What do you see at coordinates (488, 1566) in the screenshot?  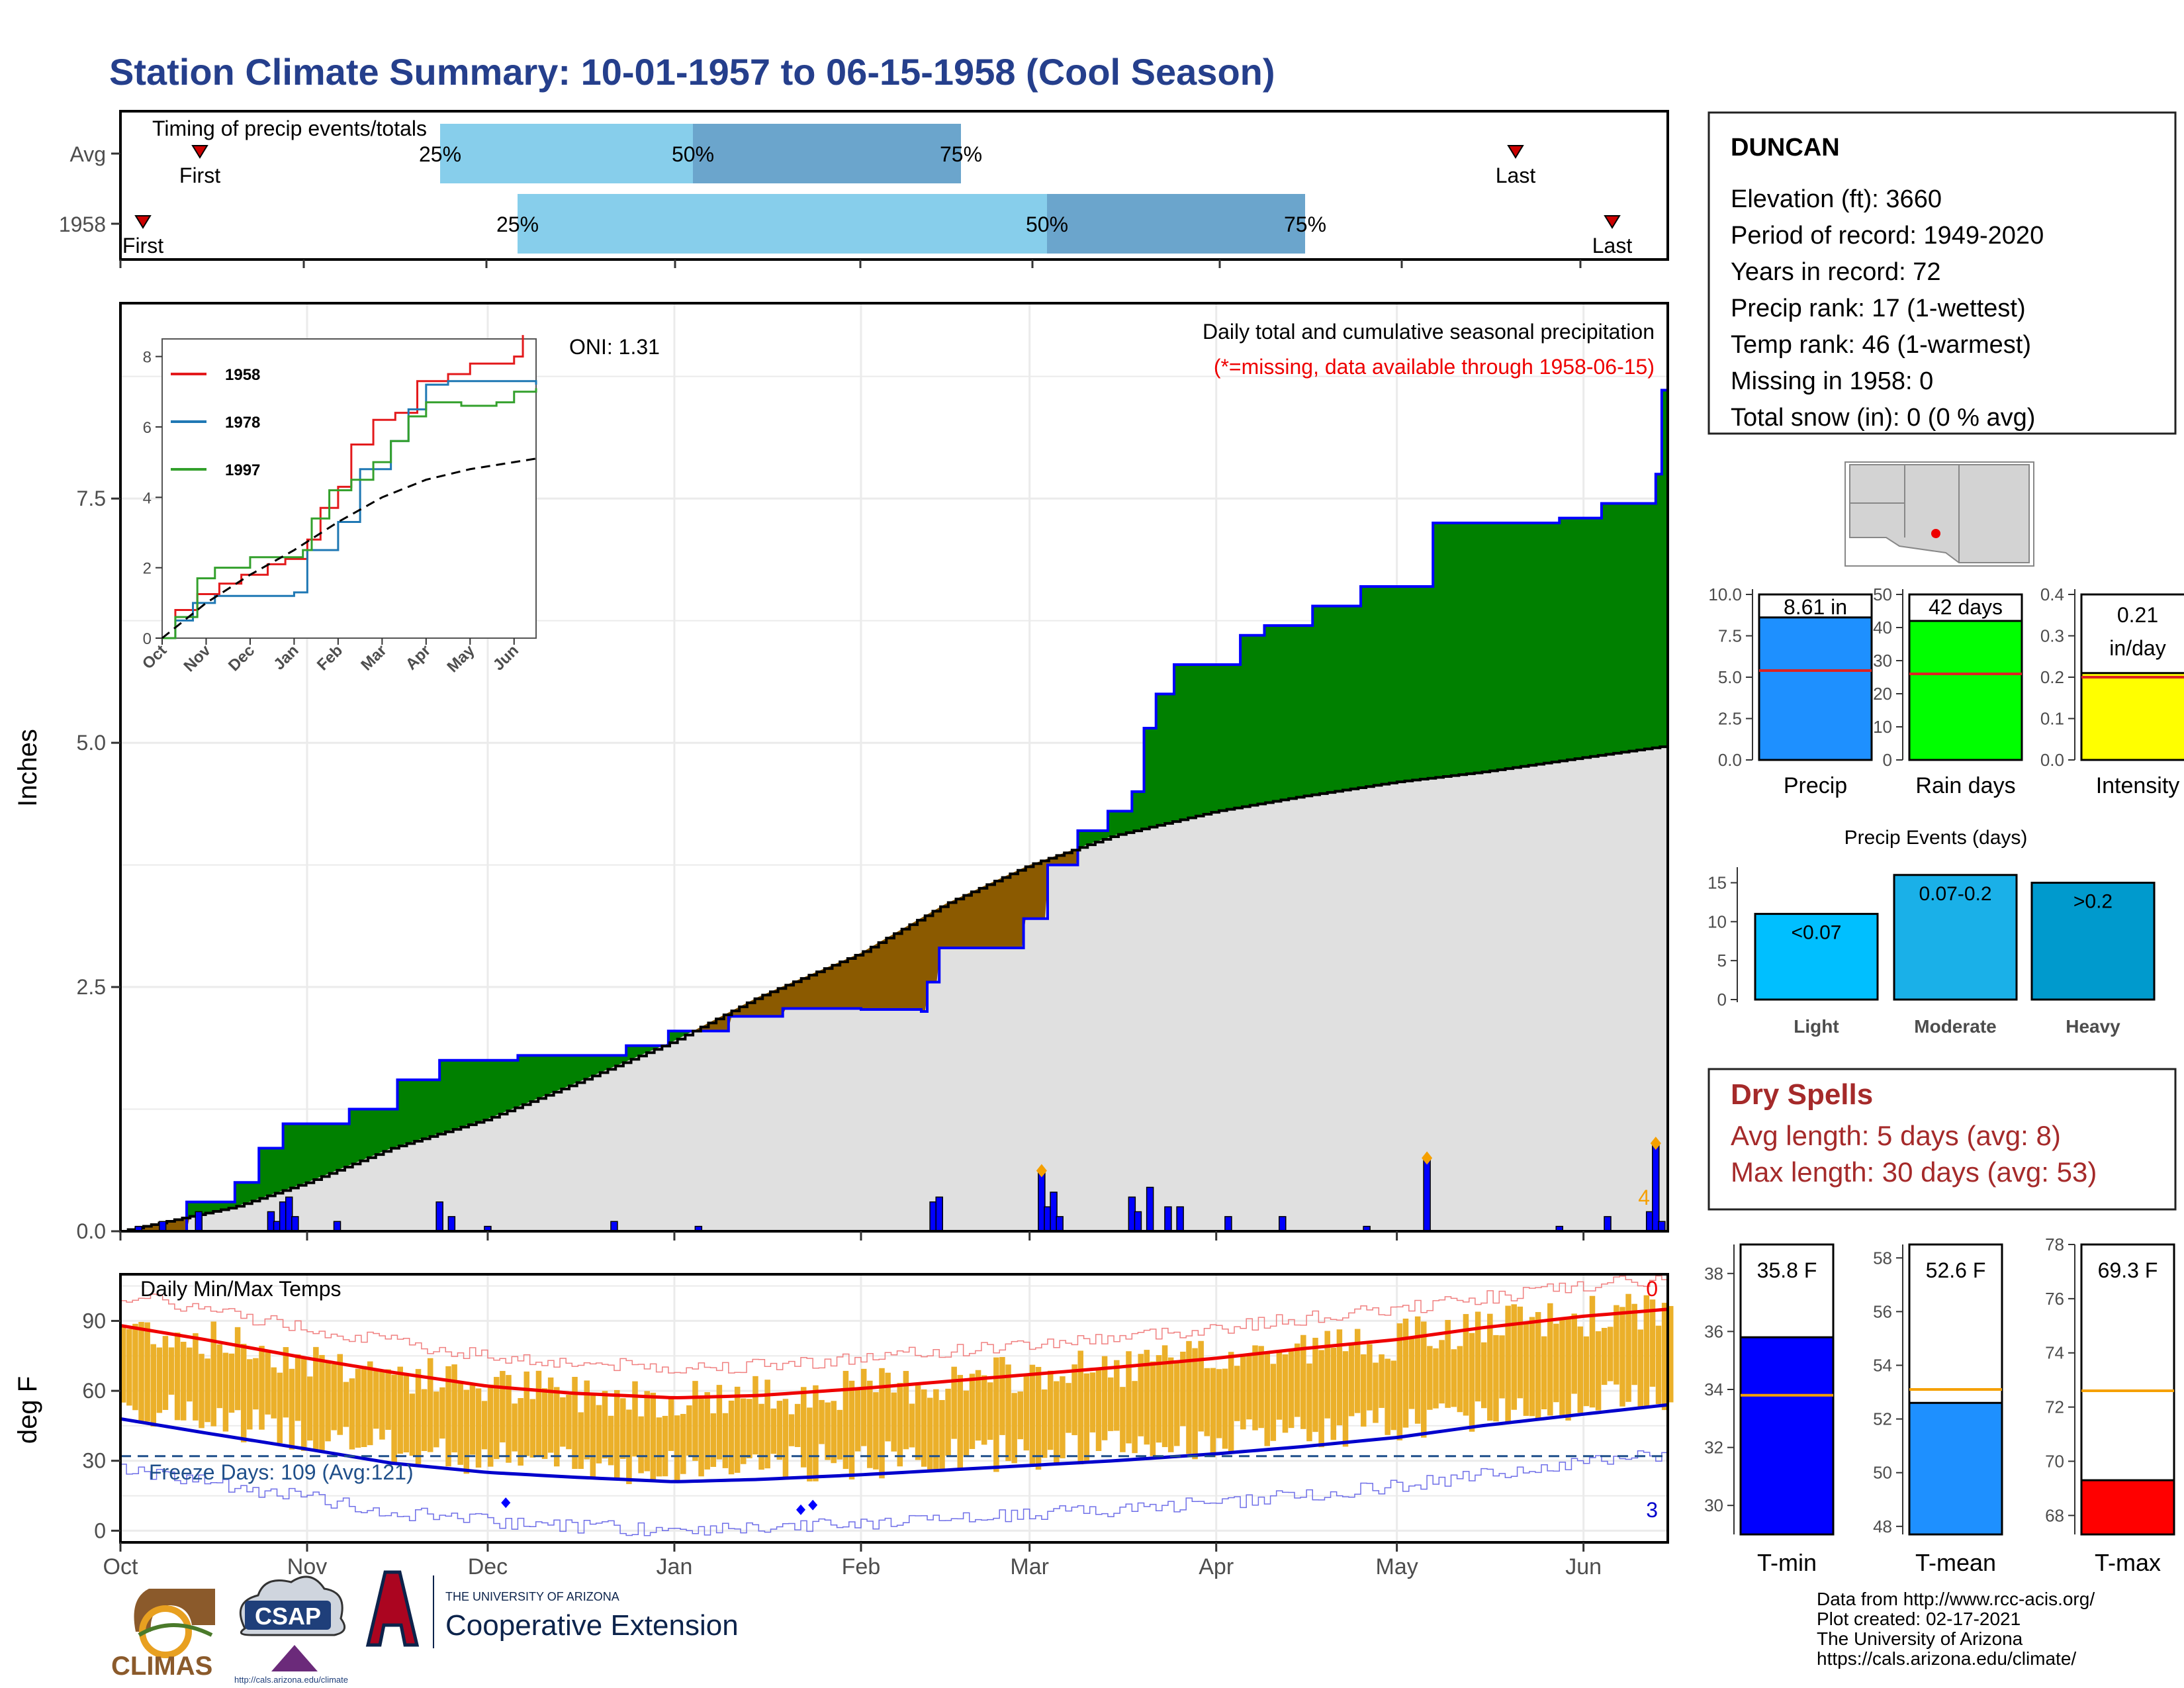 I see `temp-x-tick-label: Dec` at bounding box center [488, 1566].